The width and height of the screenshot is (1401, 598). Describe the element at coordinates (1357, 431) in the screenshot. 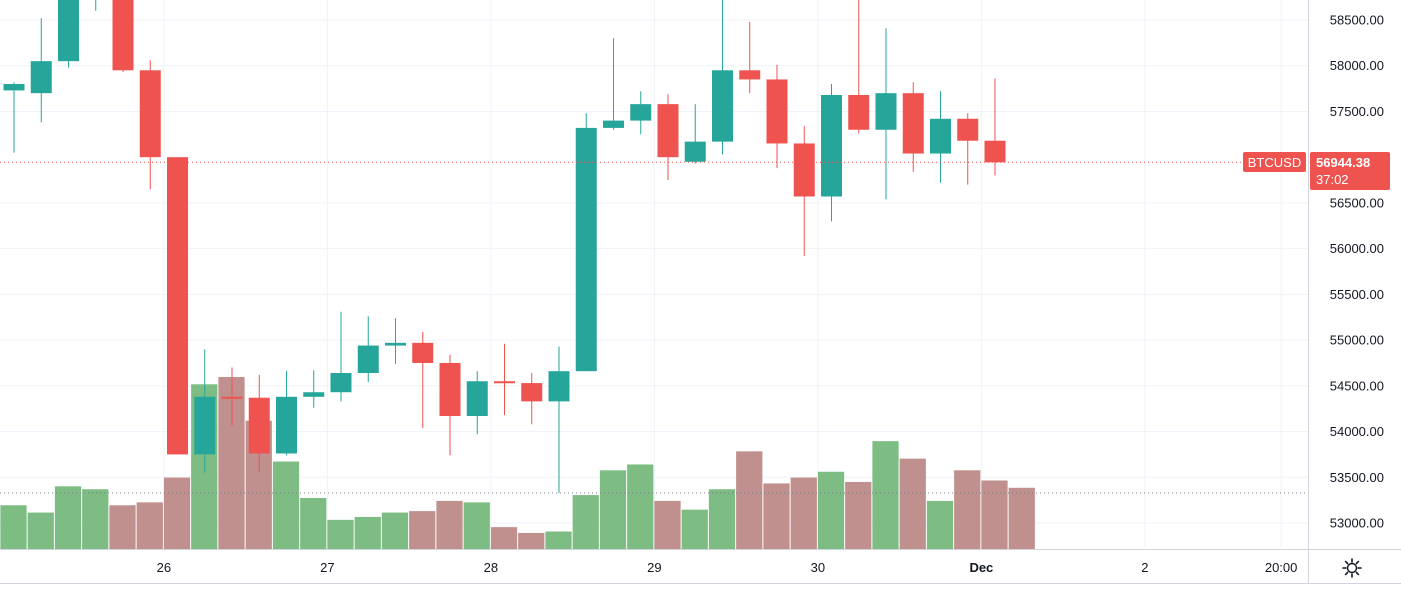

I see `y-tick-label: 54000.00` at that location.